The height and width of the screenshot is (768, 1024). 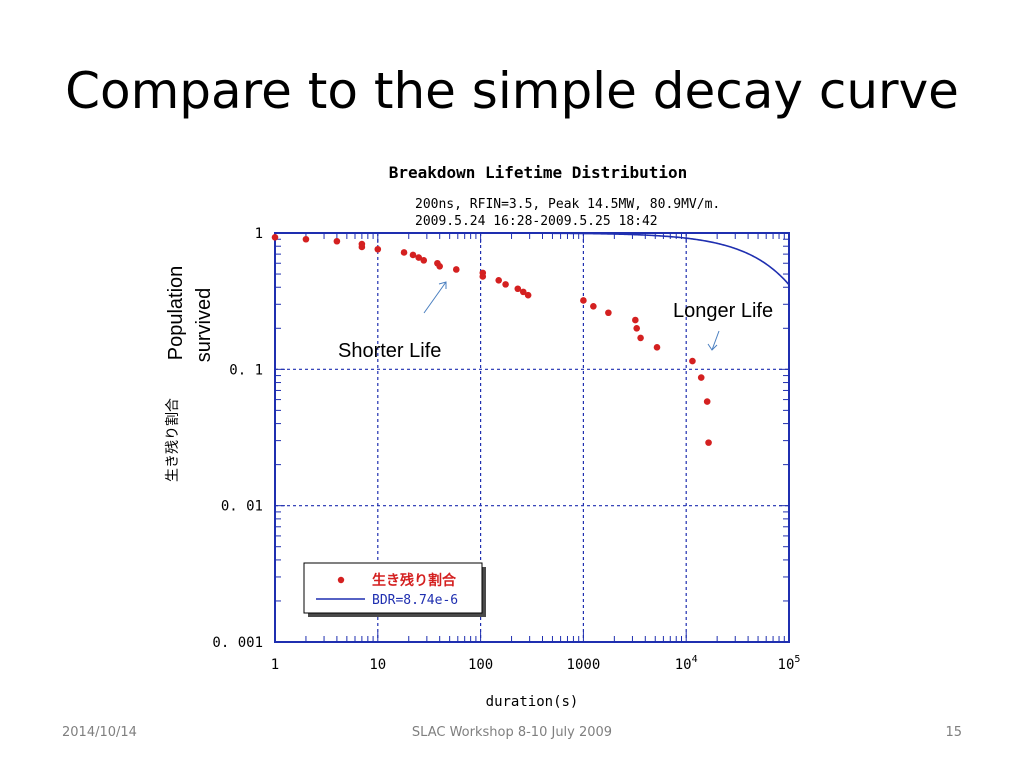 I want to click on y-tick-label: 0. 01, so click(x=242, y=507).